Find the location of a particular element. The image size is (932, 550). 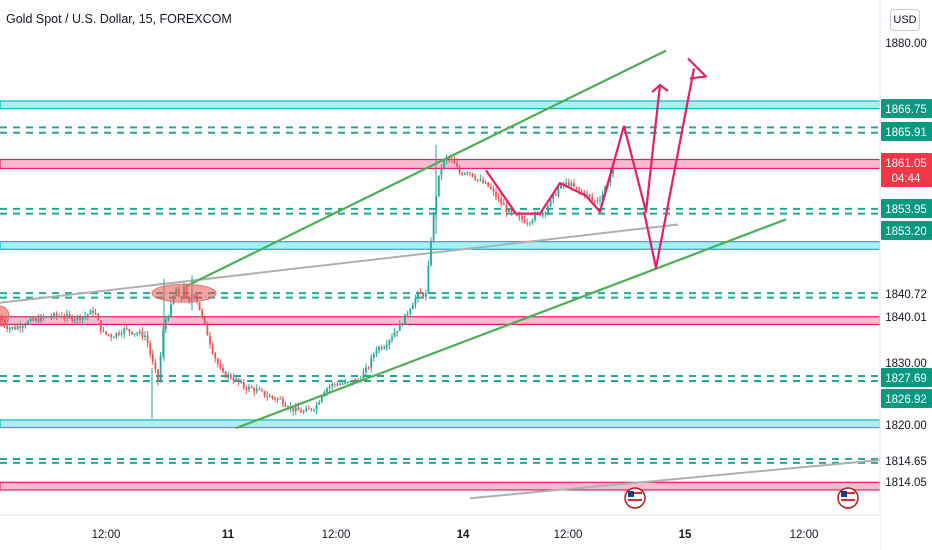

time-tick-label: 14 is located at coordinates (463, 535).